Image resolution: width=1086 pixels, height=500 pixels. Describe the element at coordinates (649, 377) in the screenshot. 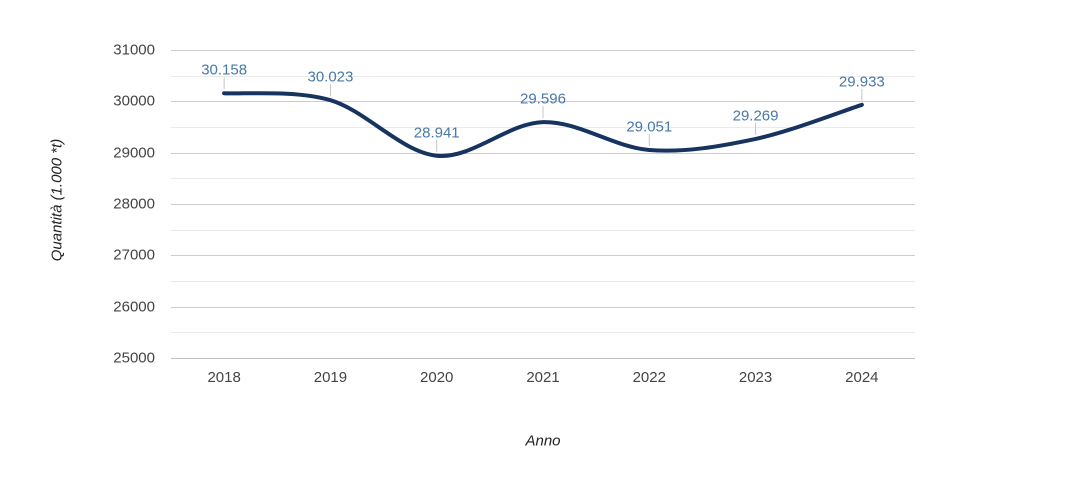

I see `x-axis-tick-label: 2022` at that location.